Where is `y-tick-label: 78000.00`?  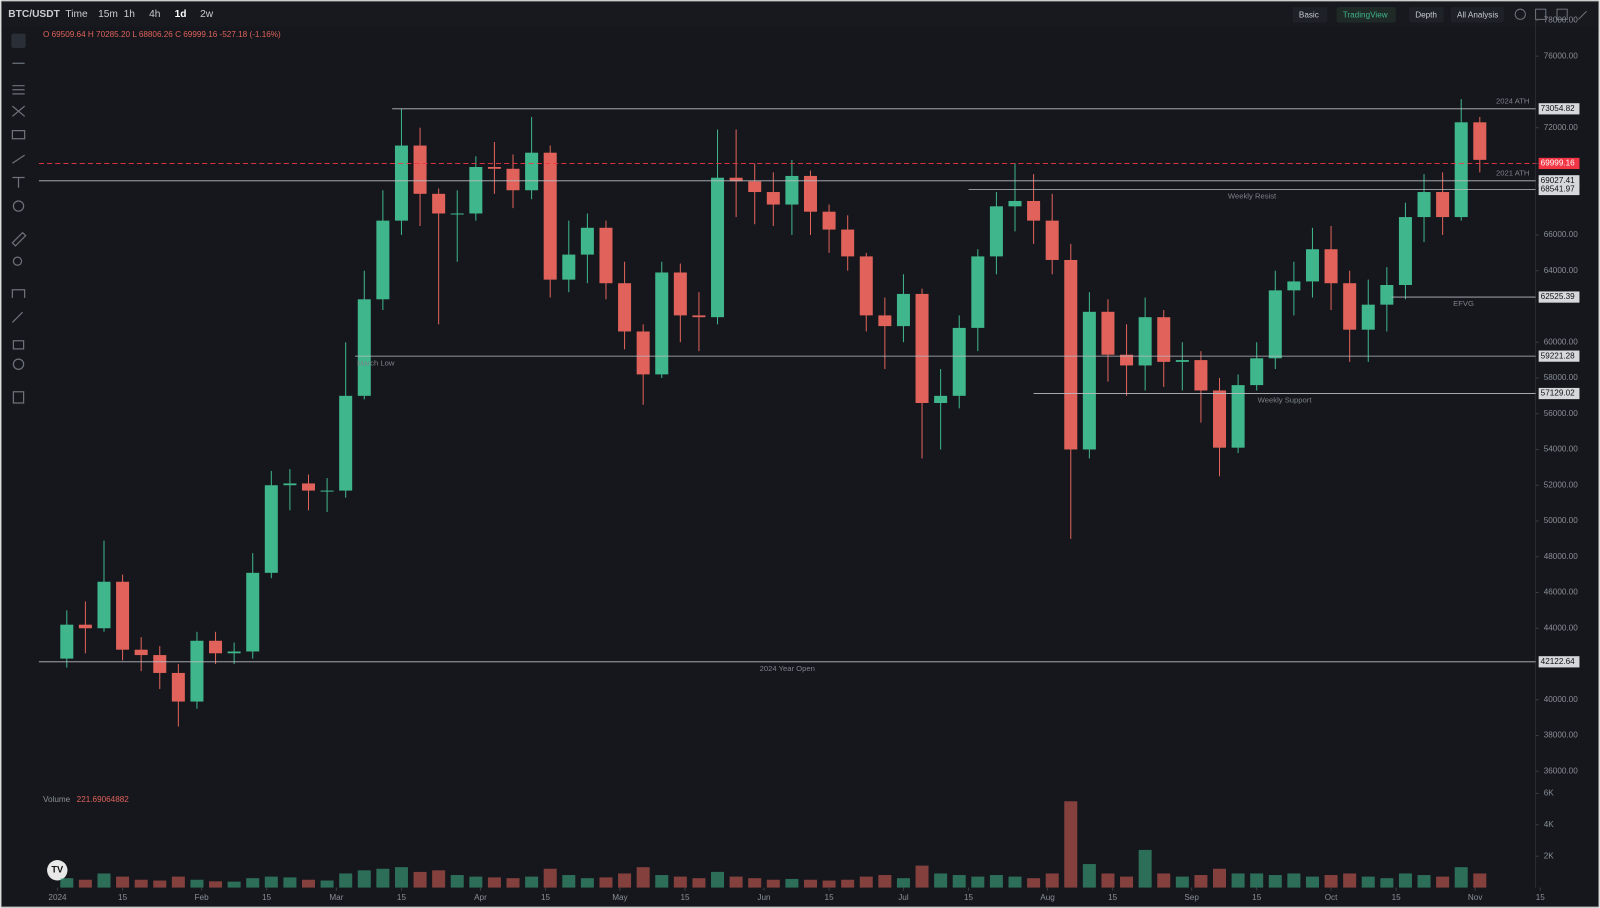 y-tick-label: 78000.00 is located at coordinates (1561, 20).